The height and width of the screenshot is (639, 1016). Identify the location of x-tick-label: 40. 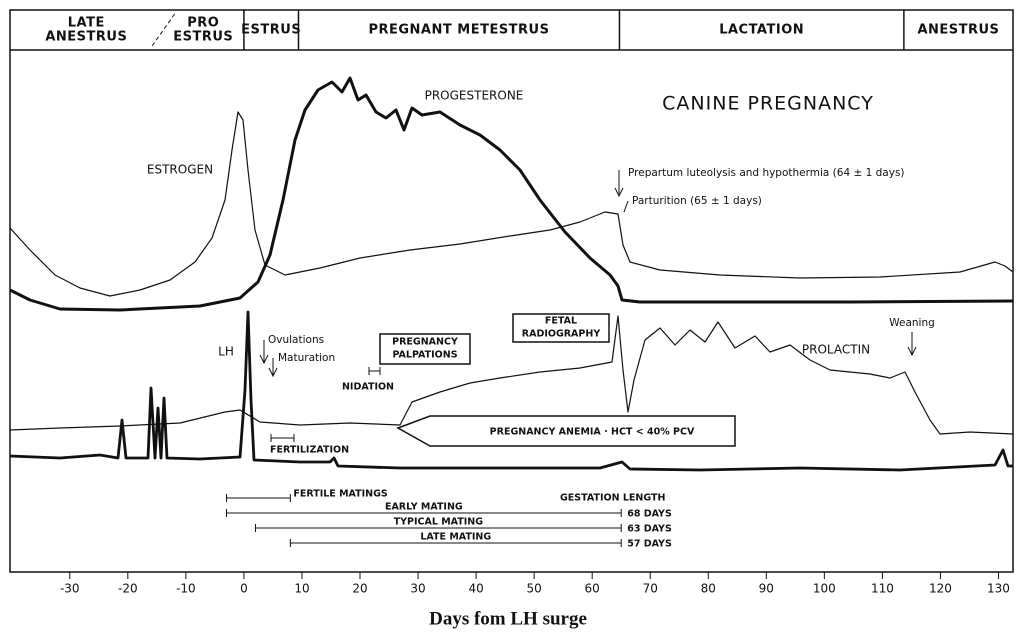
(475, 589).